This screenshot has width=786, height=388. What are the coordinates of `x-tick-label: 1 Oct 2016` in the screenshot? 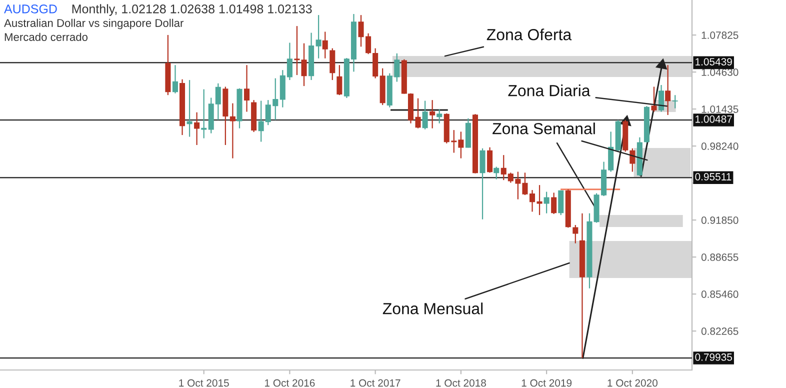 It's located at (290, 383).